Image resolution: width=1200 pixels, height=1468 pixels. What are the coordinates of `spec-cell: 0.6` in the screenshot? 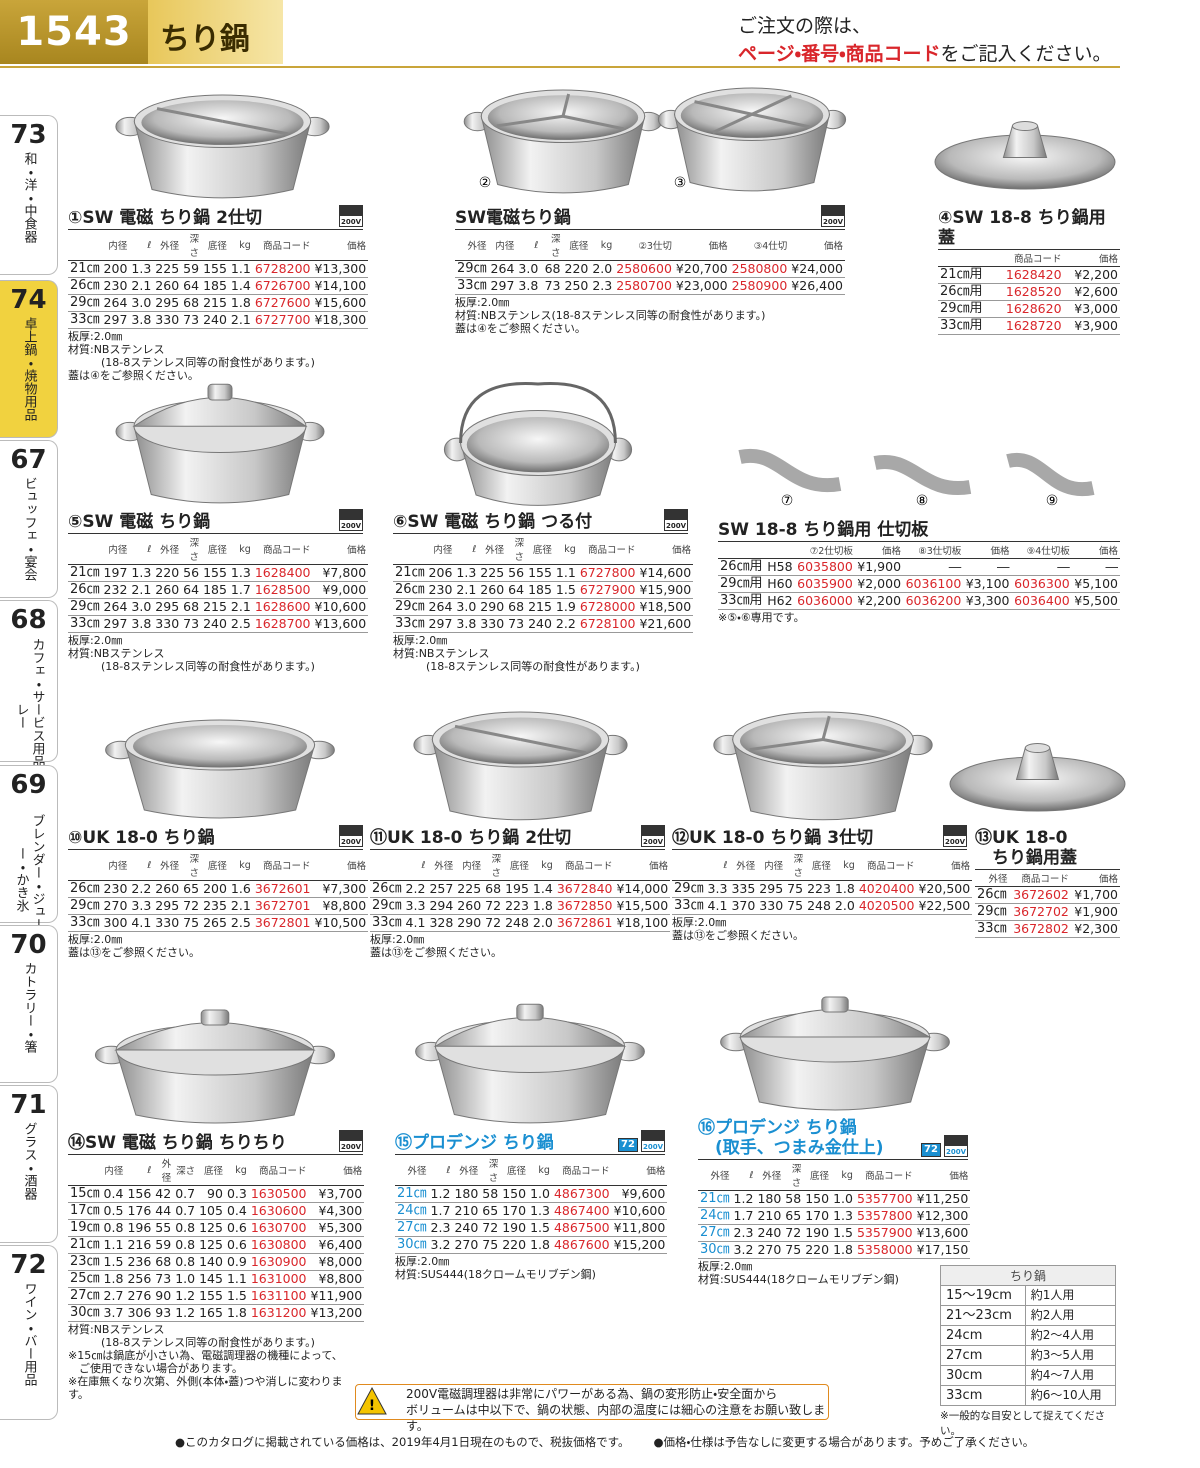 It's located at (236, 1245).